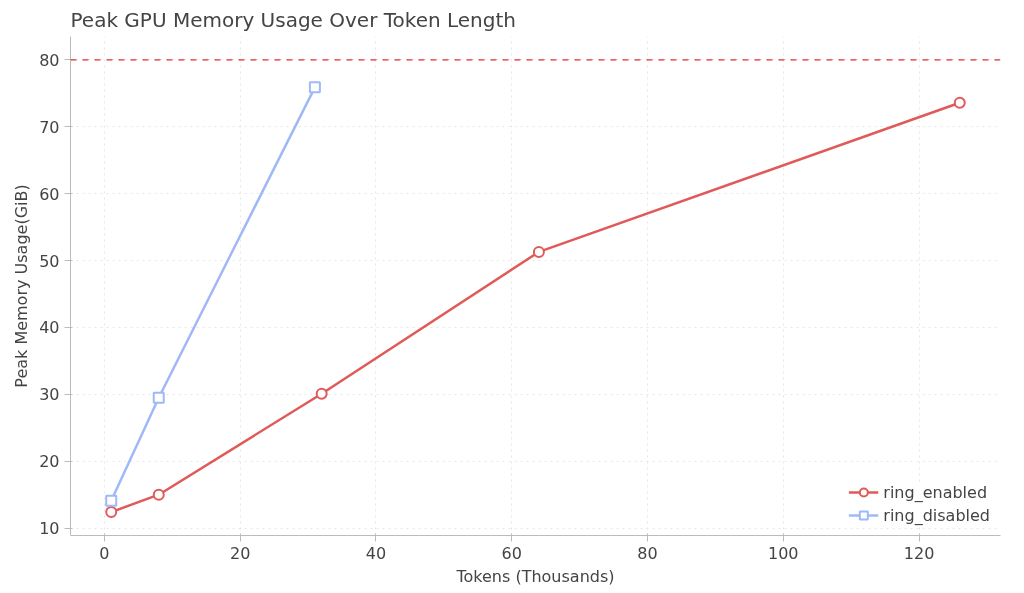 The width and height of the screenshot is (1024, 593). I want to click on x-tick-label: 80, so click(647, 553).